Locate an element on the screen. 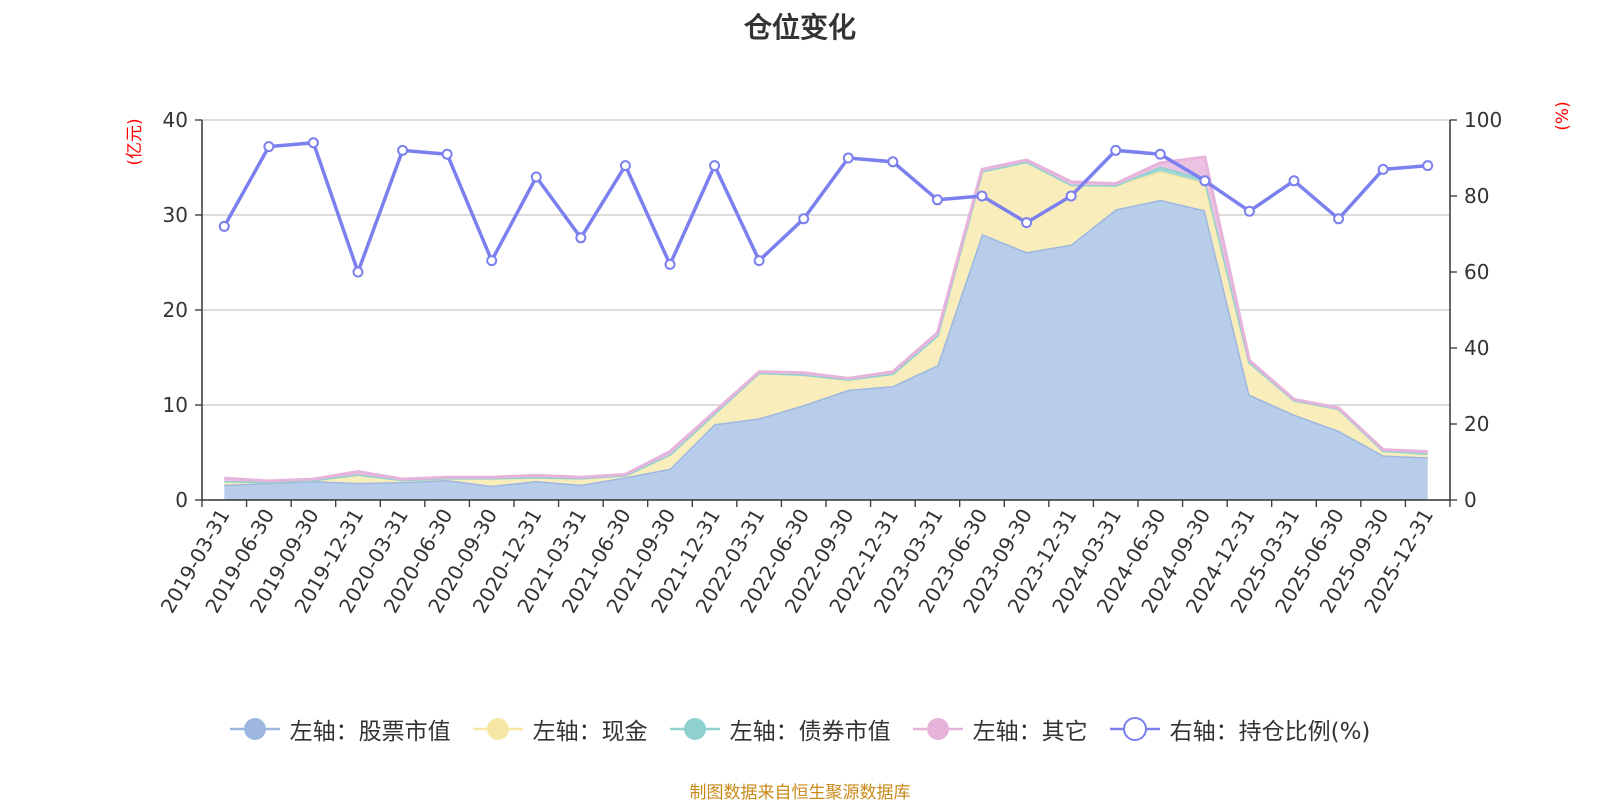 This screenshot has width=1600, height=803. left-axis-tick-label: 10 is located at coordinates (175, 405).